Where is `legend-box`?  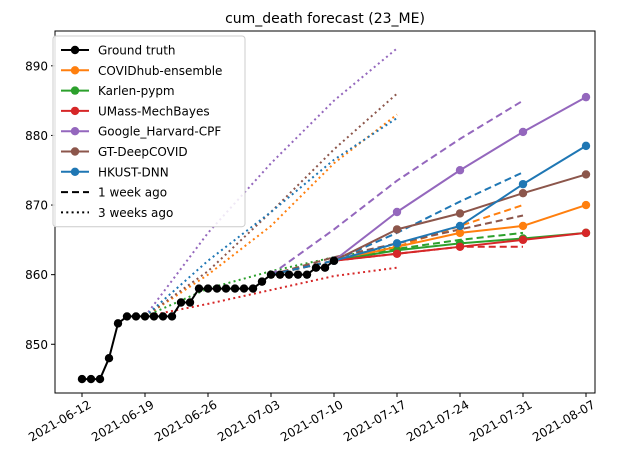 legend-box is located at coordinates (149, 131).